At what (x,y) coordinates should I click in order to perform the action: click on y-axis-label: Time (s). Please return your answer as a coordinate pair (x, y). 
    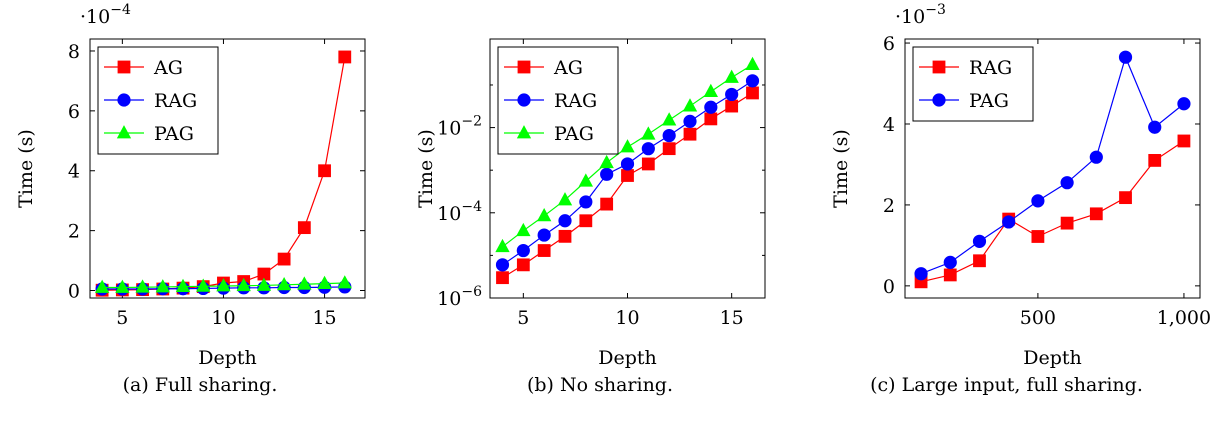
    Looking at the image, I should click on (26, 168).